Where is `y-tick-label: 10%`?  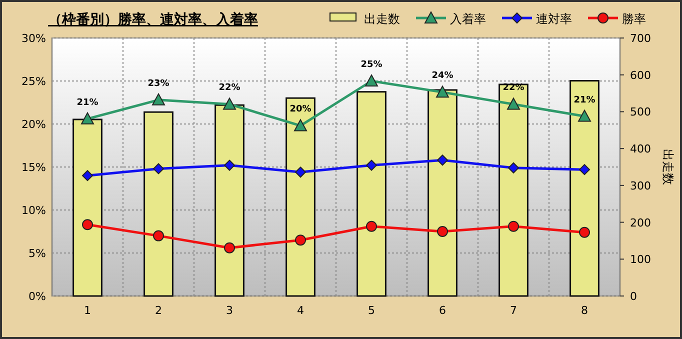 y-tick-label: 10% is located at coordinates (34, 210).